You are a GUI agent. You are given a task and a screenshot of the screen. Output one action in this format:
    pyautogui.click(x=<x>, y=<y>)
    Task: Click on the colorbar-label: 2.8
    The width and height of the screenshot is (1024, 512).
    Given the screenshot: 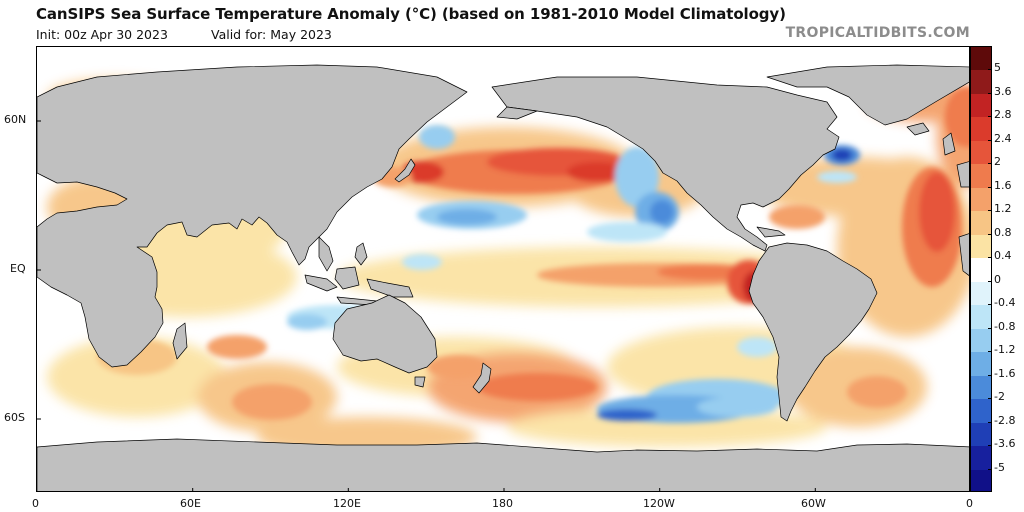 What is the action you would take?
    pyautogui.click(x=1003, y=115)
    